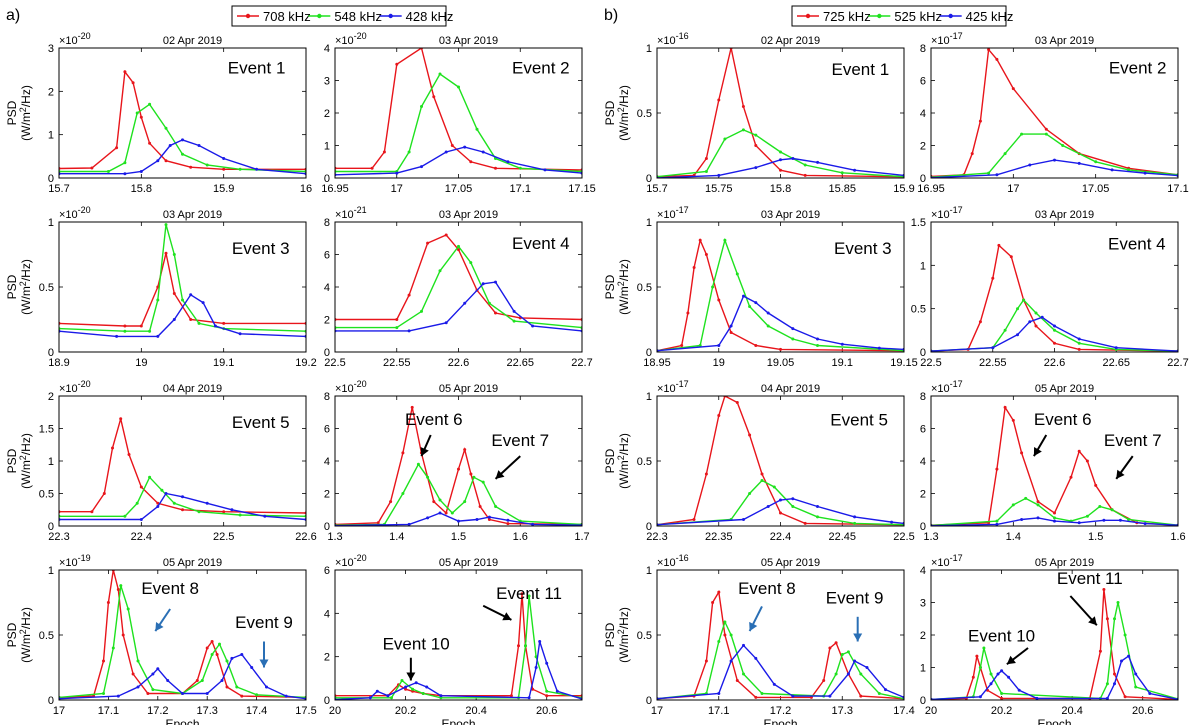 Image resolution: width=1200 pixels, height=725 pixels. Describe the element at coordinates (657, 363) in the screenshot. I see `x-tick-label: 18.95` at that location.